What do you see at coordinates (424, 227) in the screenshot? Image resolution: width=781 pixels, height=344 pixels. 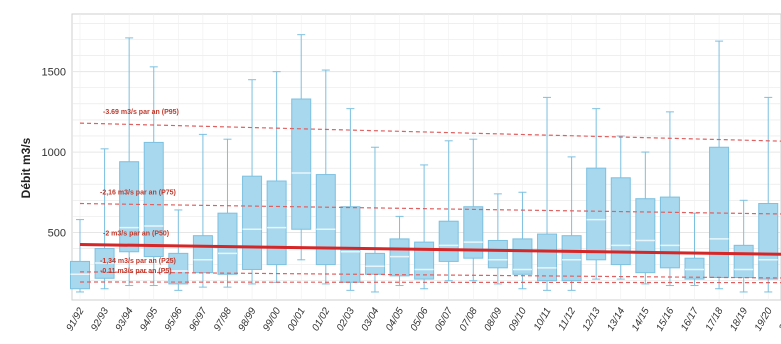 I see `box-05/06` at bounding box center [424, 227].